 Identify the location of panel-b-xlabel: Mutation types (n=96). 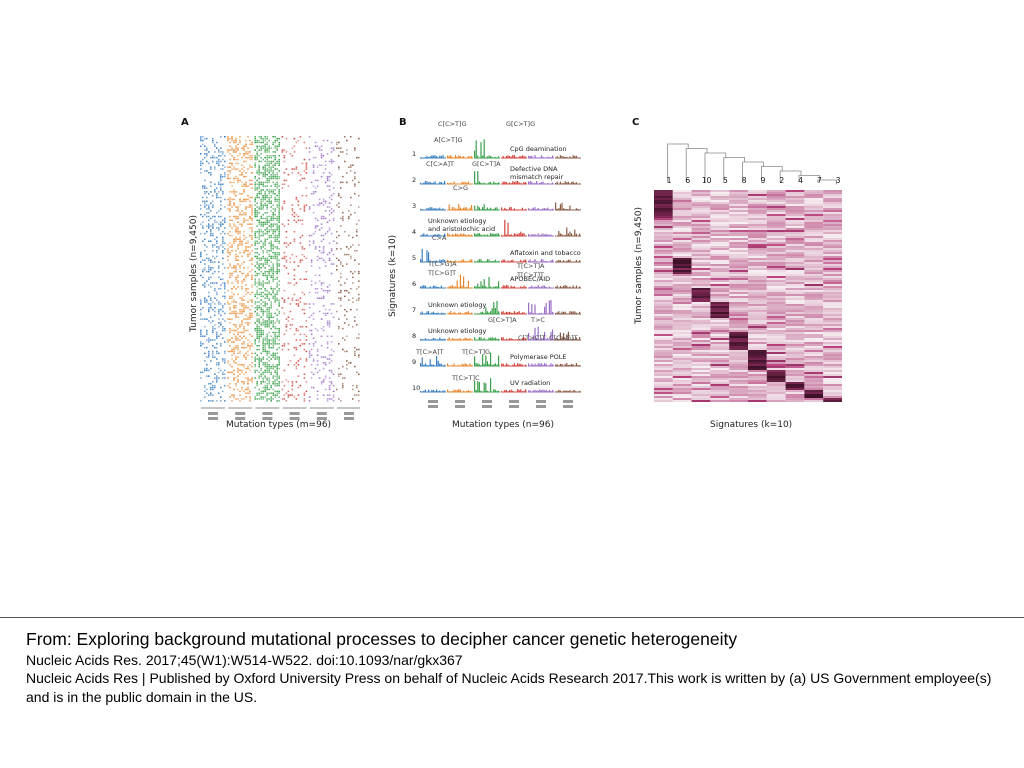
(503, 425).